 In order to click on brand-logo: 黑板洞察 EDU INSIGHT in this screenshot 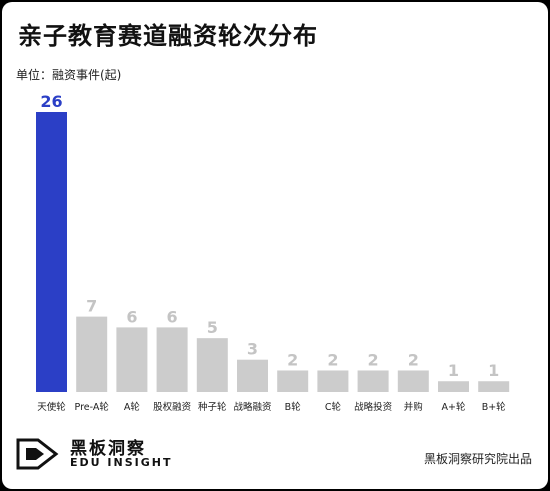, I will do `click(96, 454)`.